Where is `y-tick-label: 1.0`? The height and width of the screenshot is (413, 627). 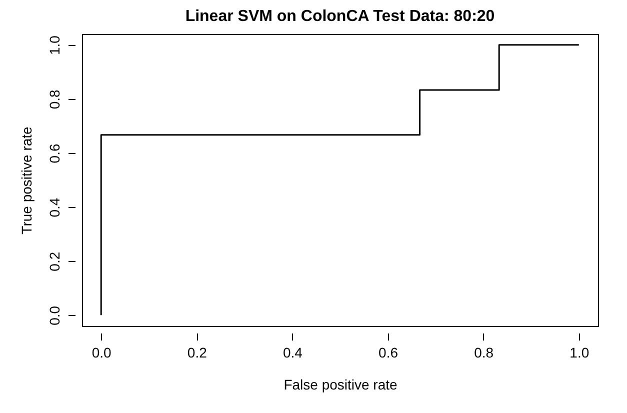
y-tick-label: 1.0 is located at coordinates (54, 45).